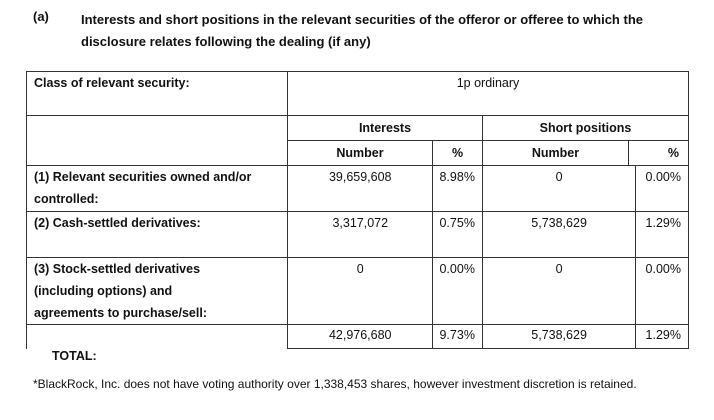  I want to click on total-short-pct-cell: 1.29%, so click(662, 336).